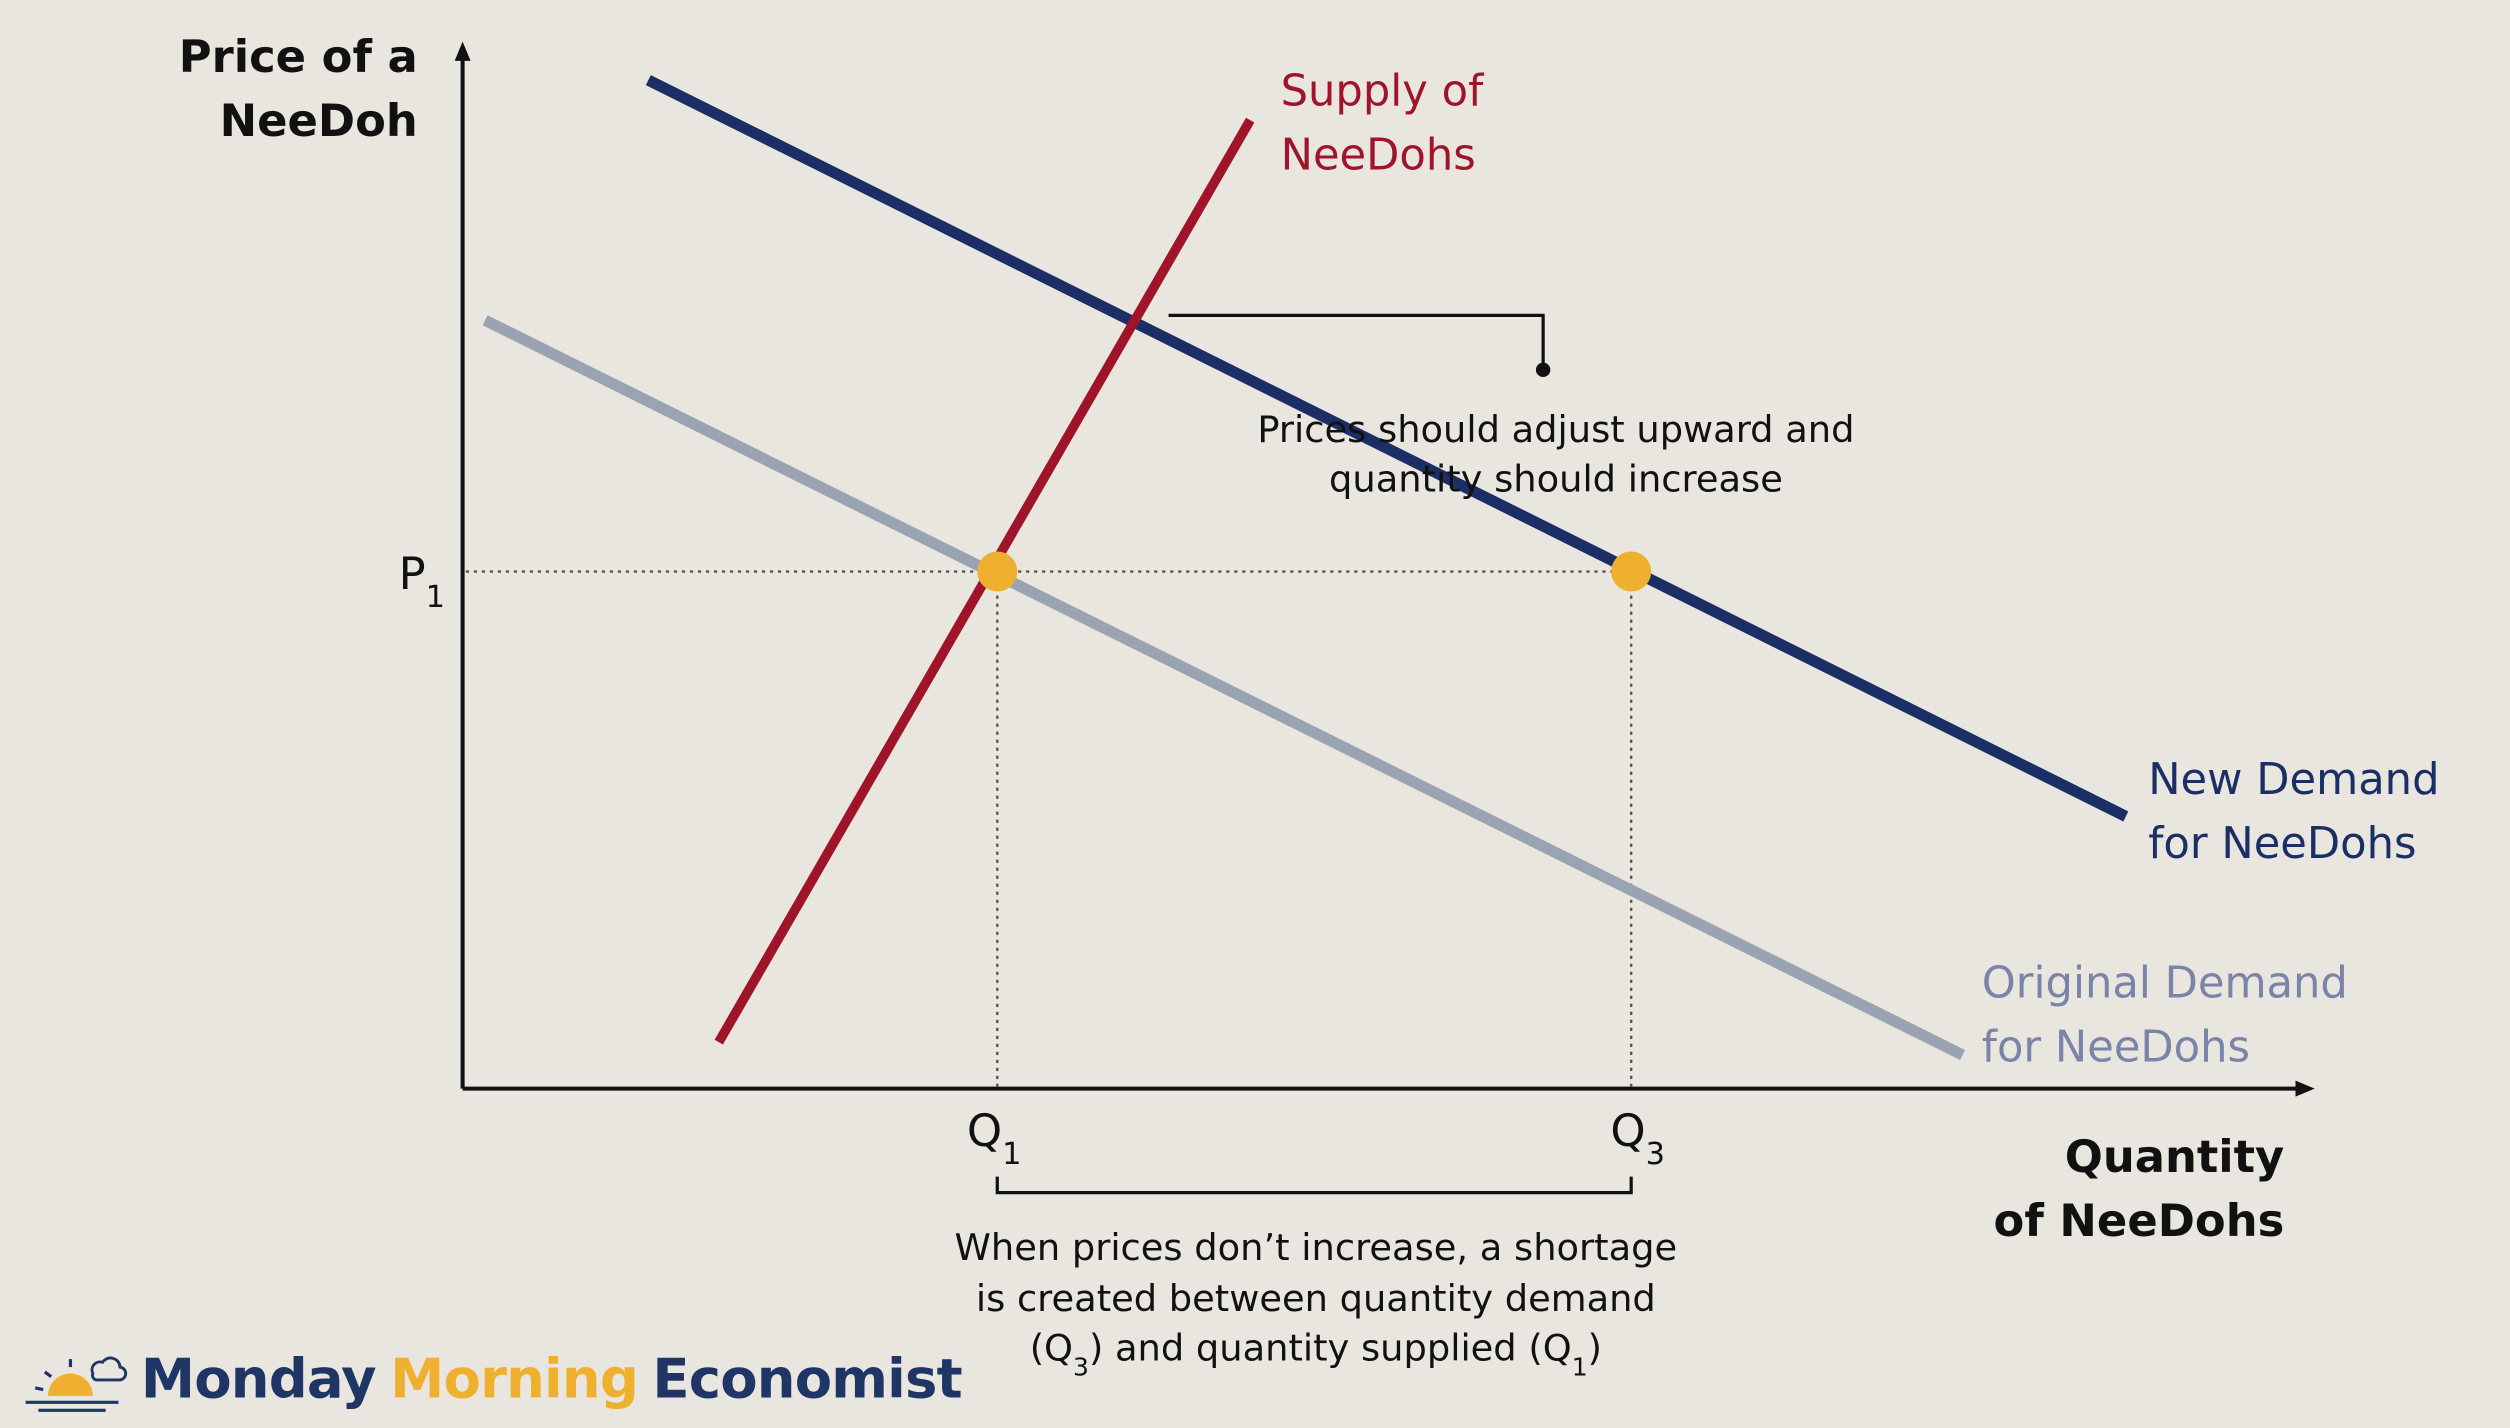 The image size is (2510, 1428). Describe the element at coordinates (1314, 1185) in the screenshot. I see `shortage-bracket` at that location.